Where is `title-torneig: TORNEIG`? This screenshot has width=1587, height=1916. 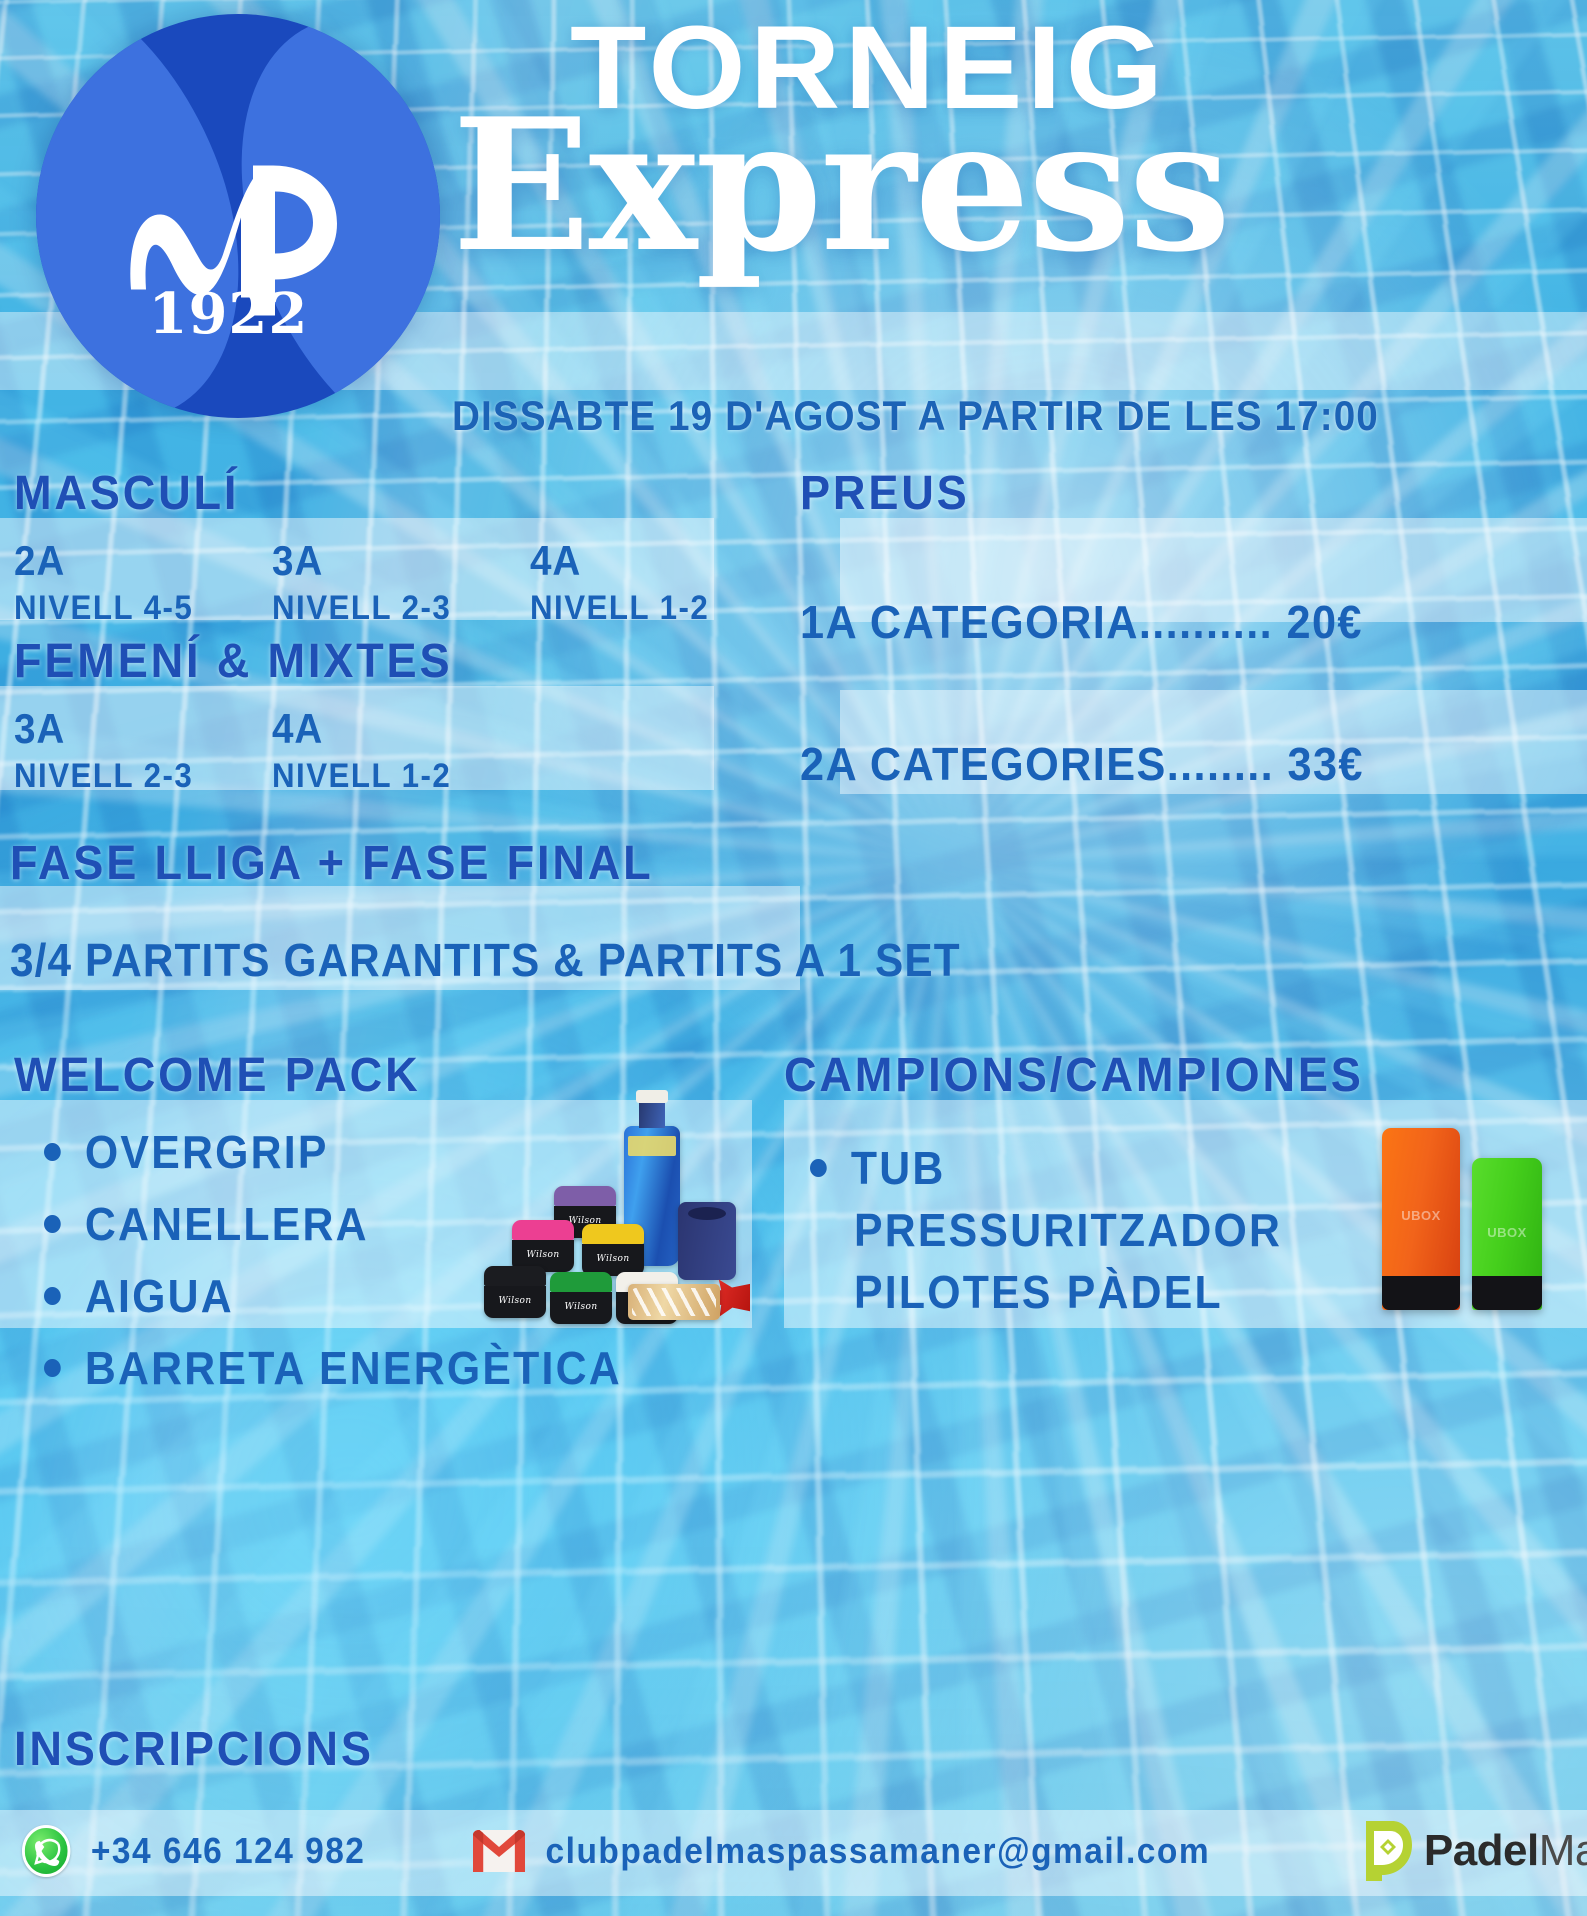 title-torneig: TORNEIG is located at coordinates (869, 68).